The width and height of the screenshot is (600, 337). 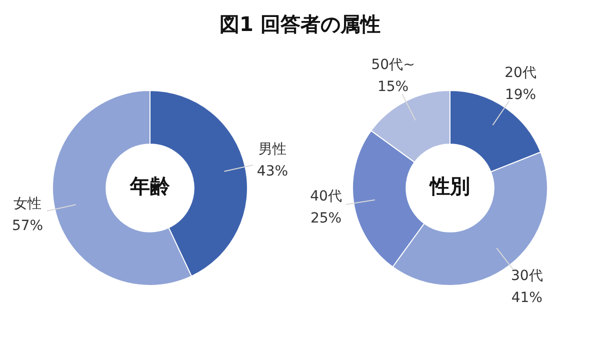 What do you see at coordinates (300, 24) in the screenshot?
I see `chart-title: 図1 回答者の属性` at bounding box center [300, 24].